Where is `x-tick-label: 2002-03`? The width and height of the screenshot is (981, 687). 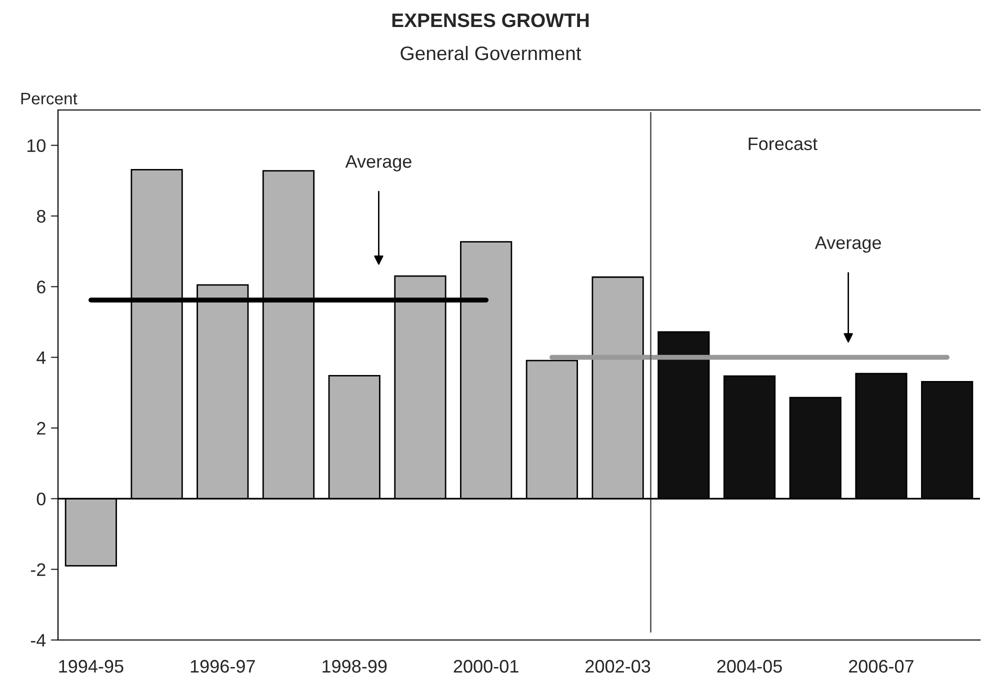 x-tick-label: 2002-03 is located at coordinates (618, 666).